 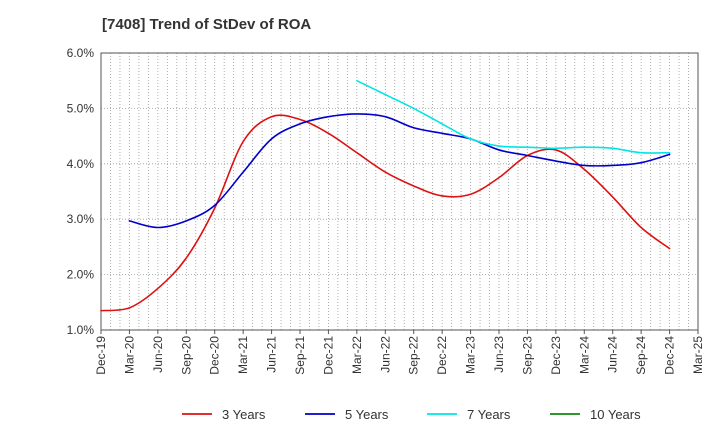 What do you see at coordinates (81, 108) in the screenshot?
I see `y-tick-label: 5.0%` at bounding box center [81, 108].